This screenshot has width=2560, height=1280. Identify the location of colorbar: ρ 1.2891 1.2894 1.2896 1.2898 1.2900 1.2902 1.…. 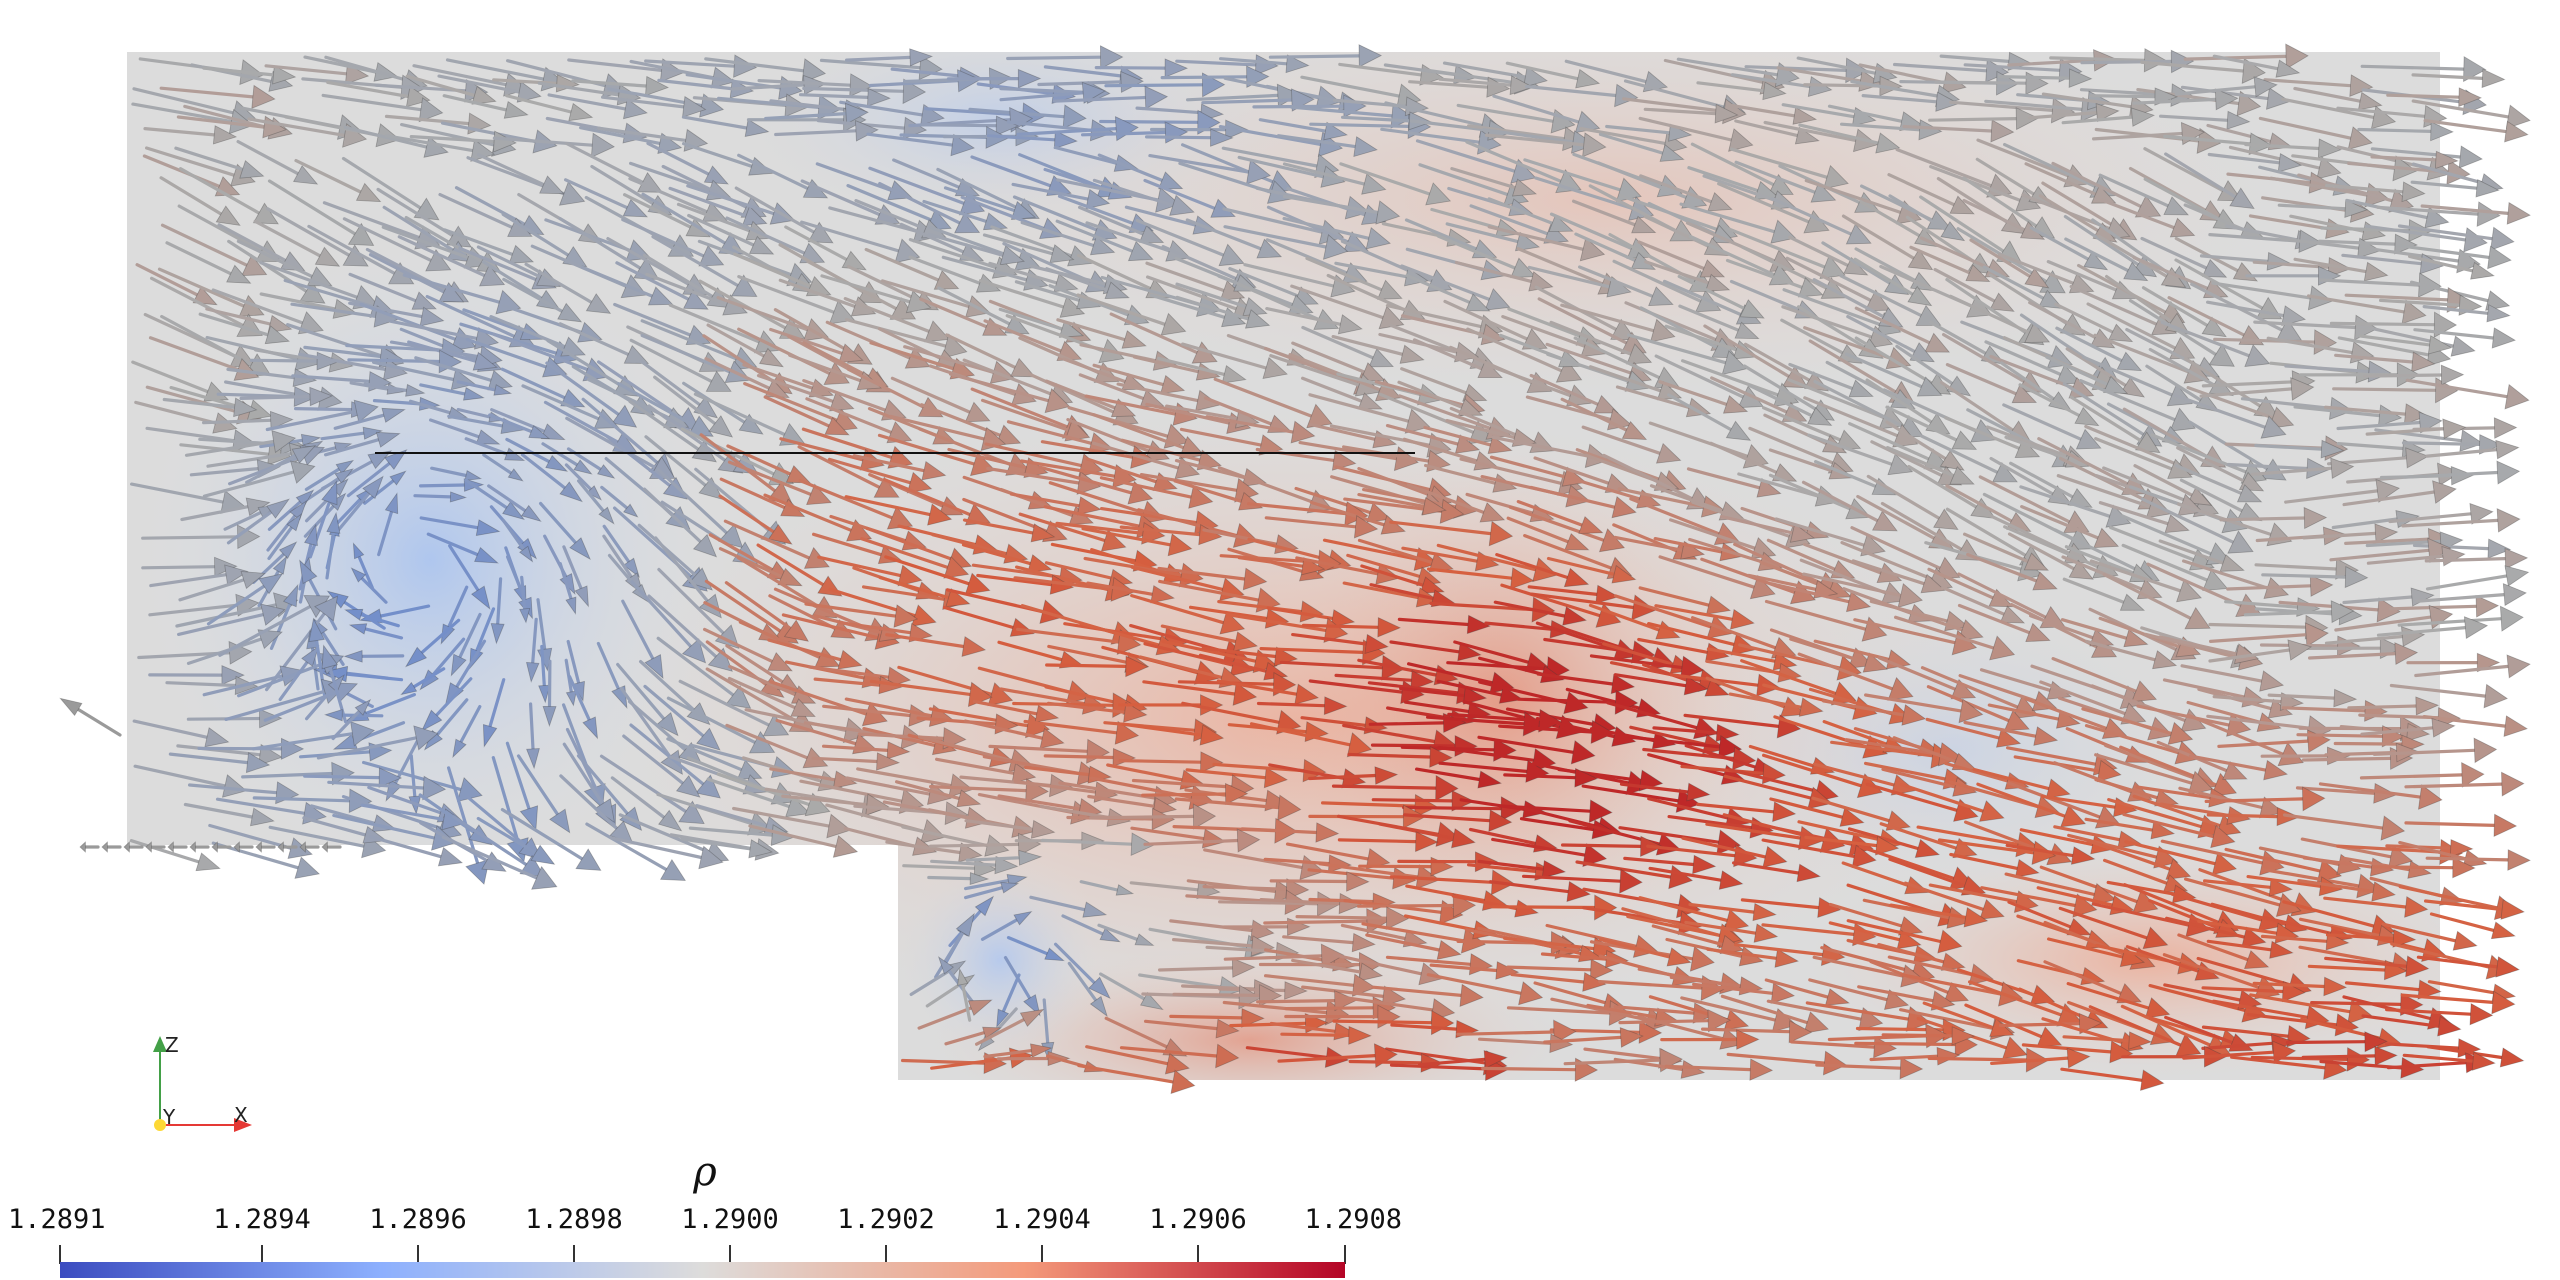
(705, 1213).